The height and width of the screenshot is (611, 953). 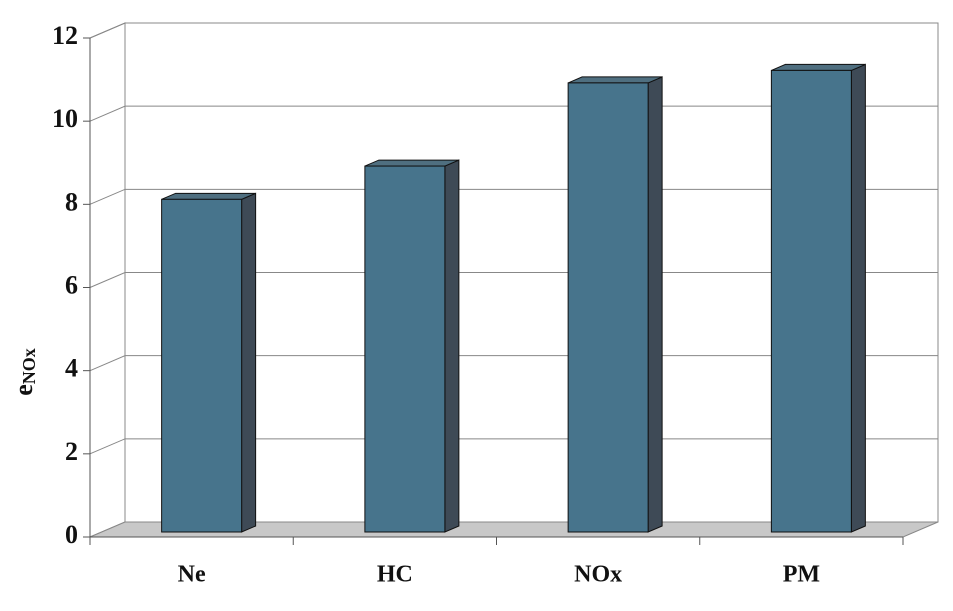 What do you see at coordinates (598, 575) in the screenshot?
I see `x-tick-label: NOx` at bounding box center [598, 575].